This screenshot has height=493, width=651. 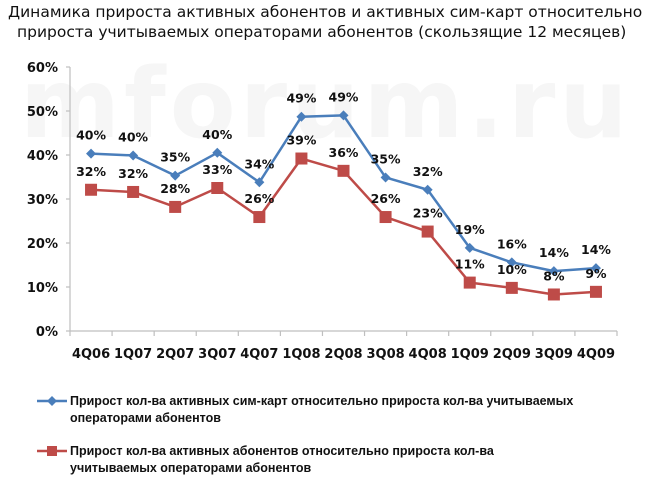 What do you see at coordinates (343, 354) in the screenshot?
I see `x-tick-label: 2Q08` at bounding box center [343, 354].